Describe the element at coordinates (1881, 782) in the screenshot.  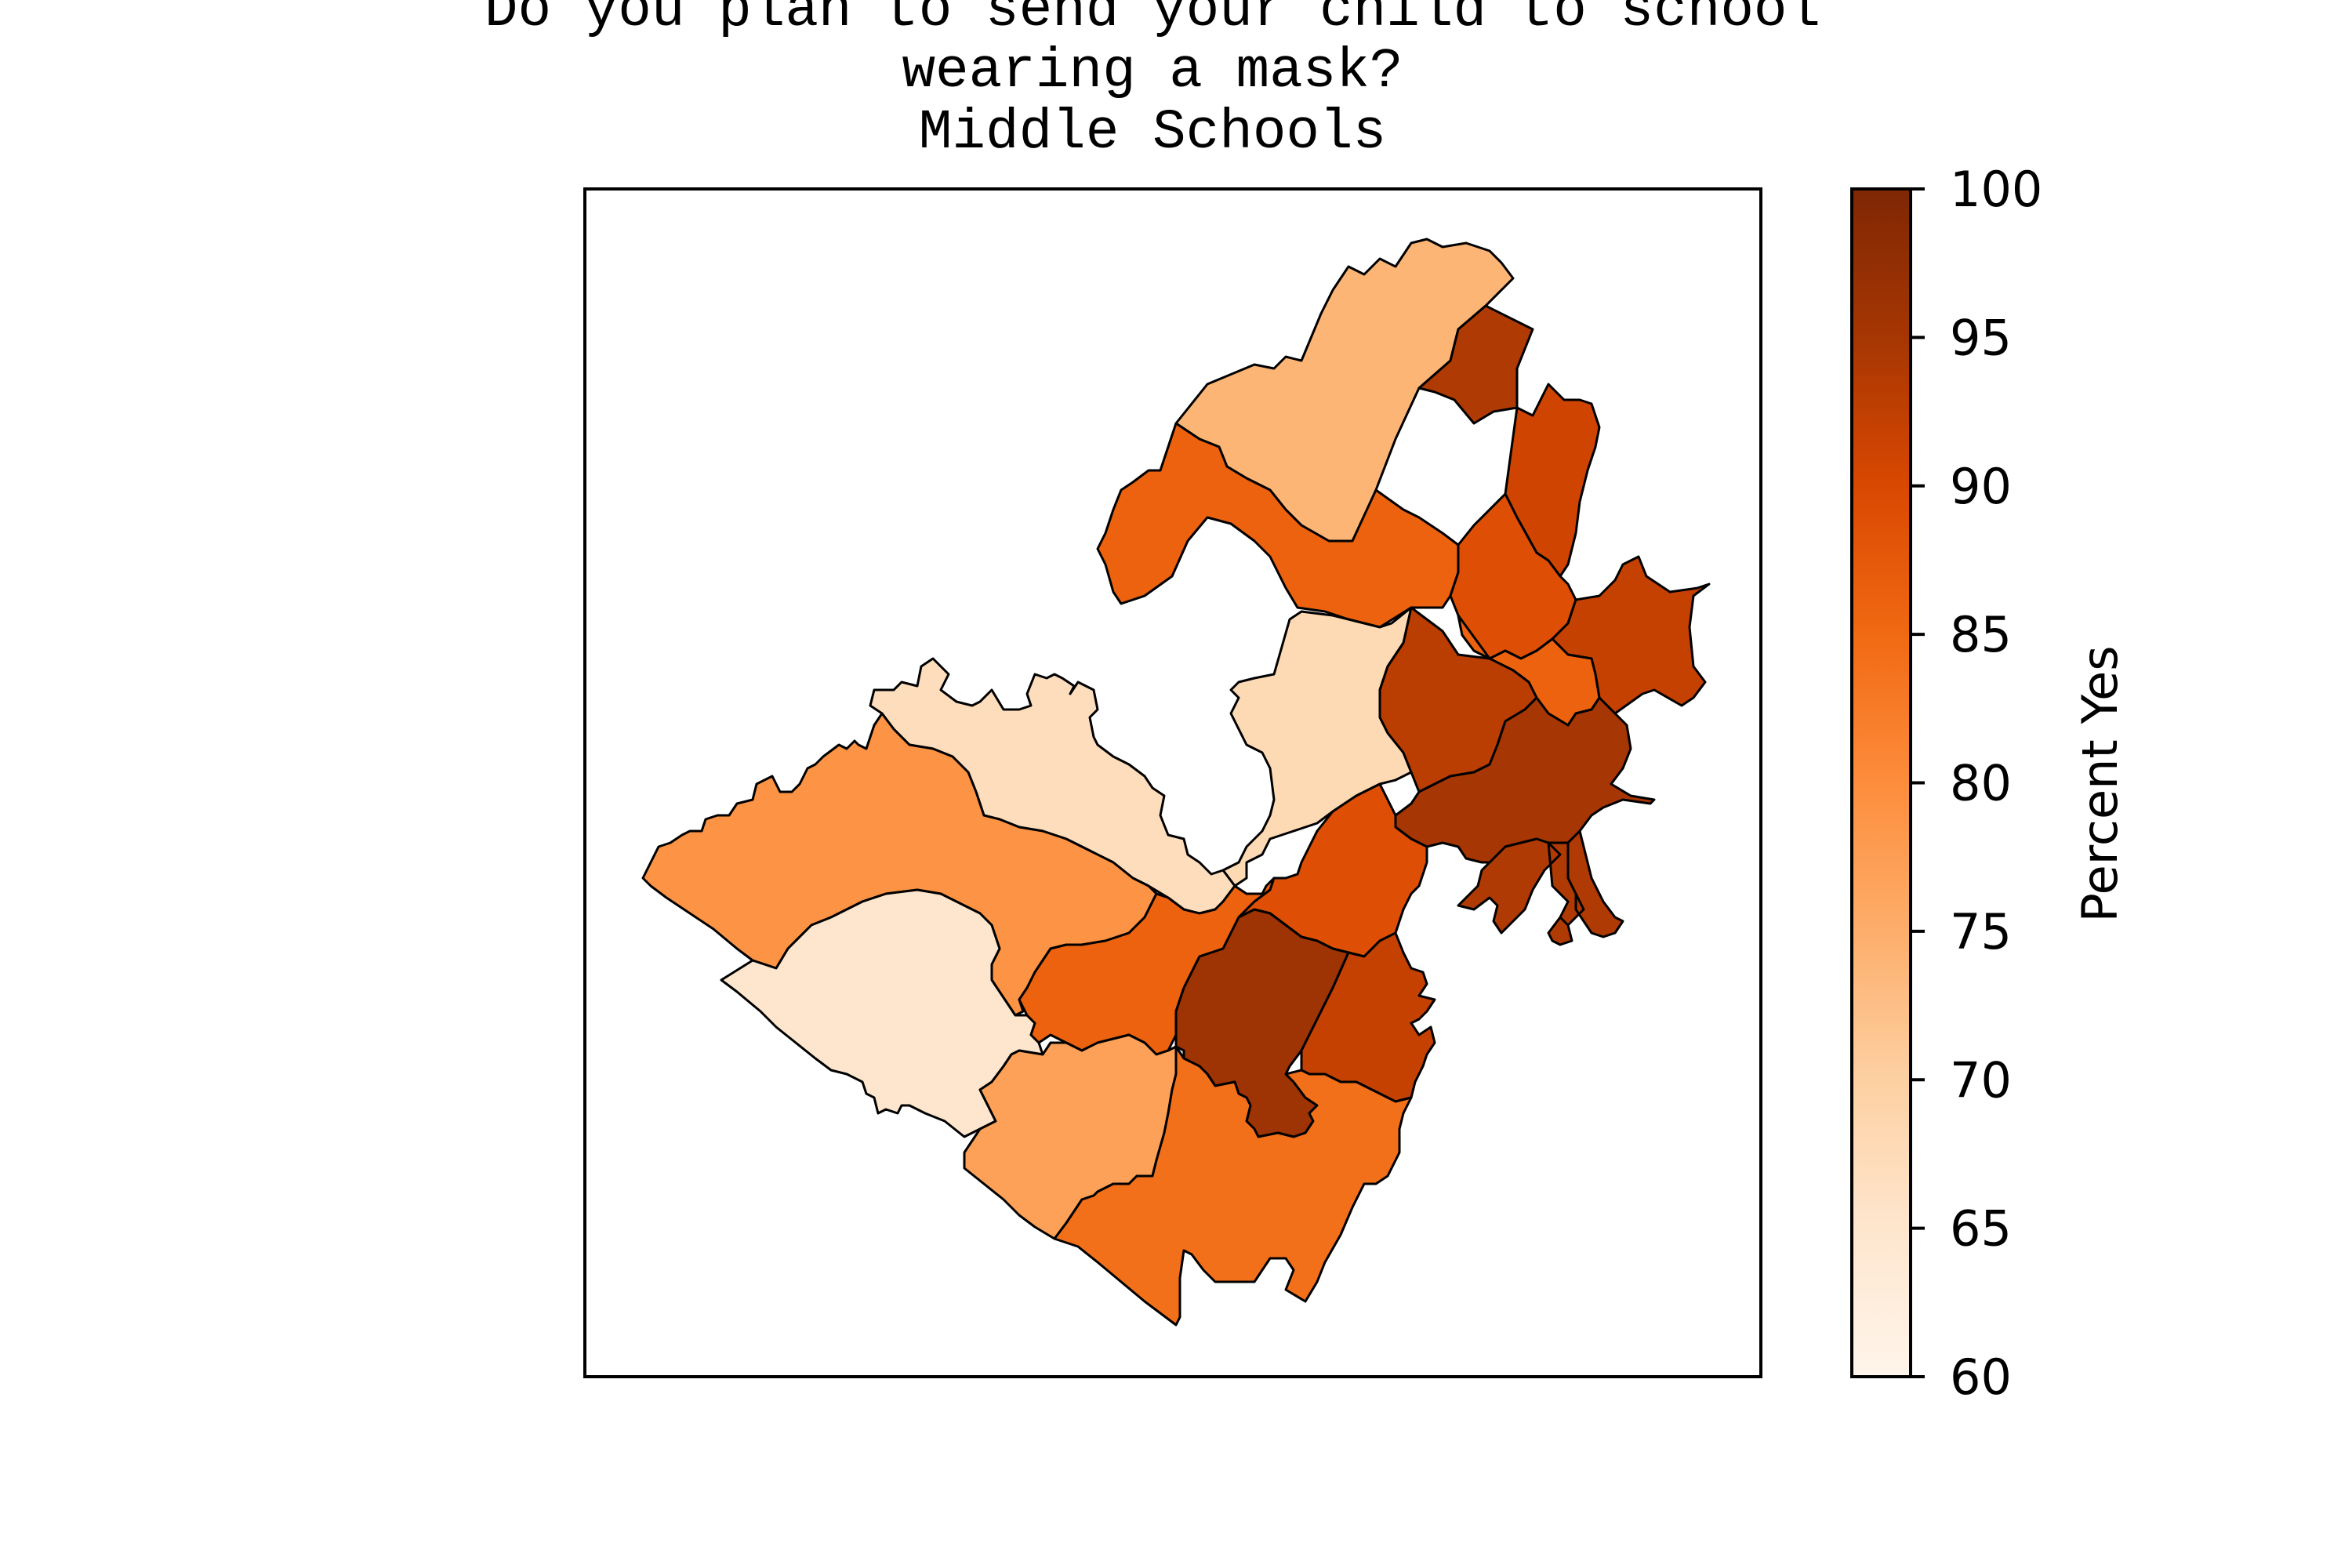
I see `colorbar-gradient` at that location.